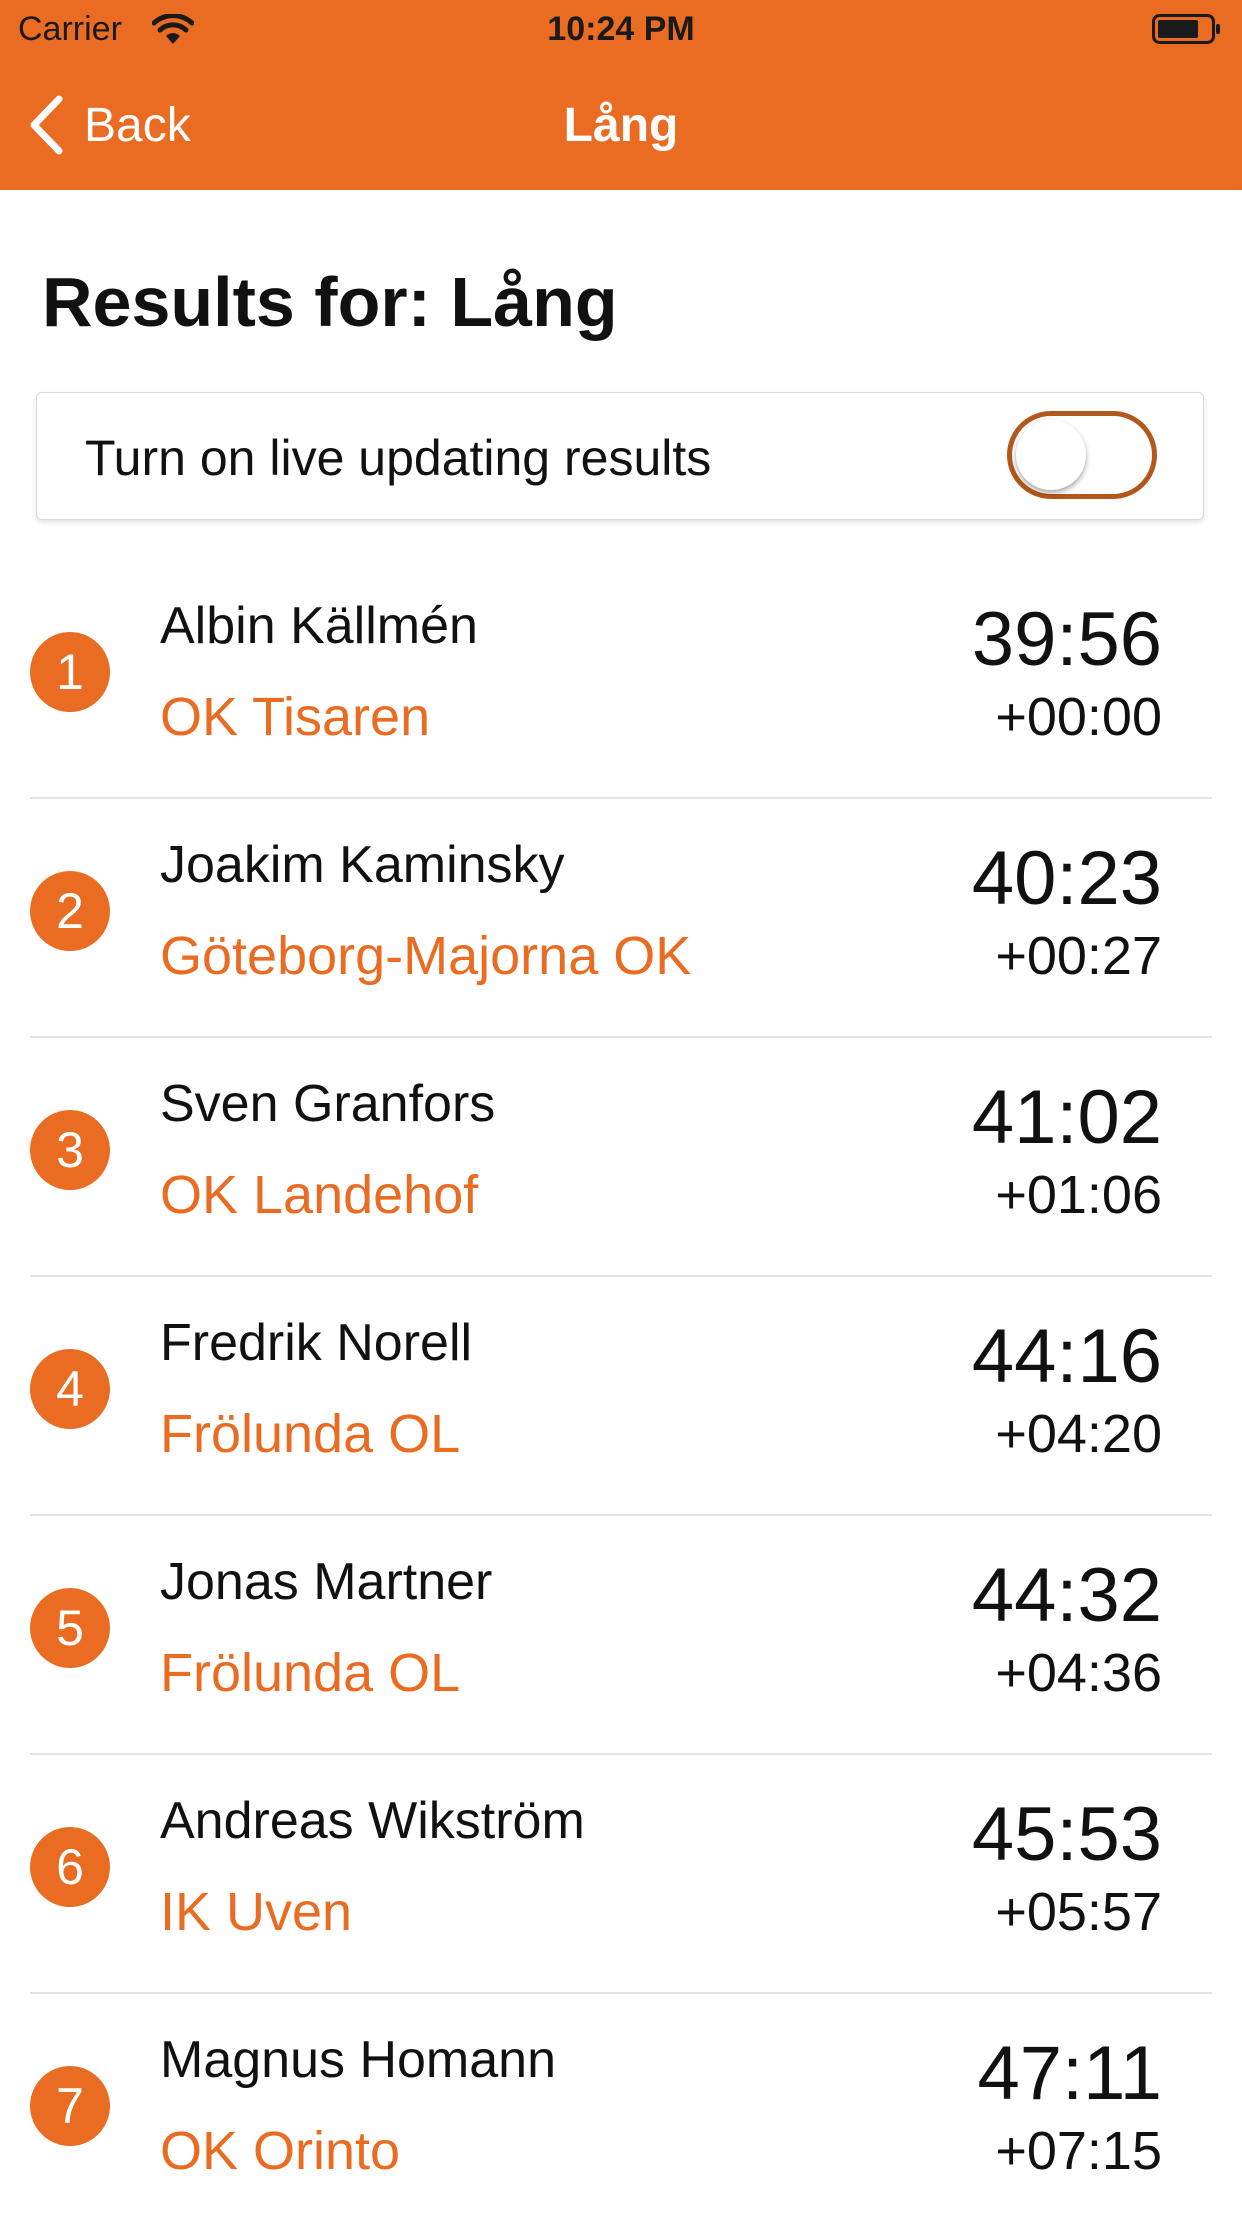  I want to click on chevron-left-icon, so click(46, 125).